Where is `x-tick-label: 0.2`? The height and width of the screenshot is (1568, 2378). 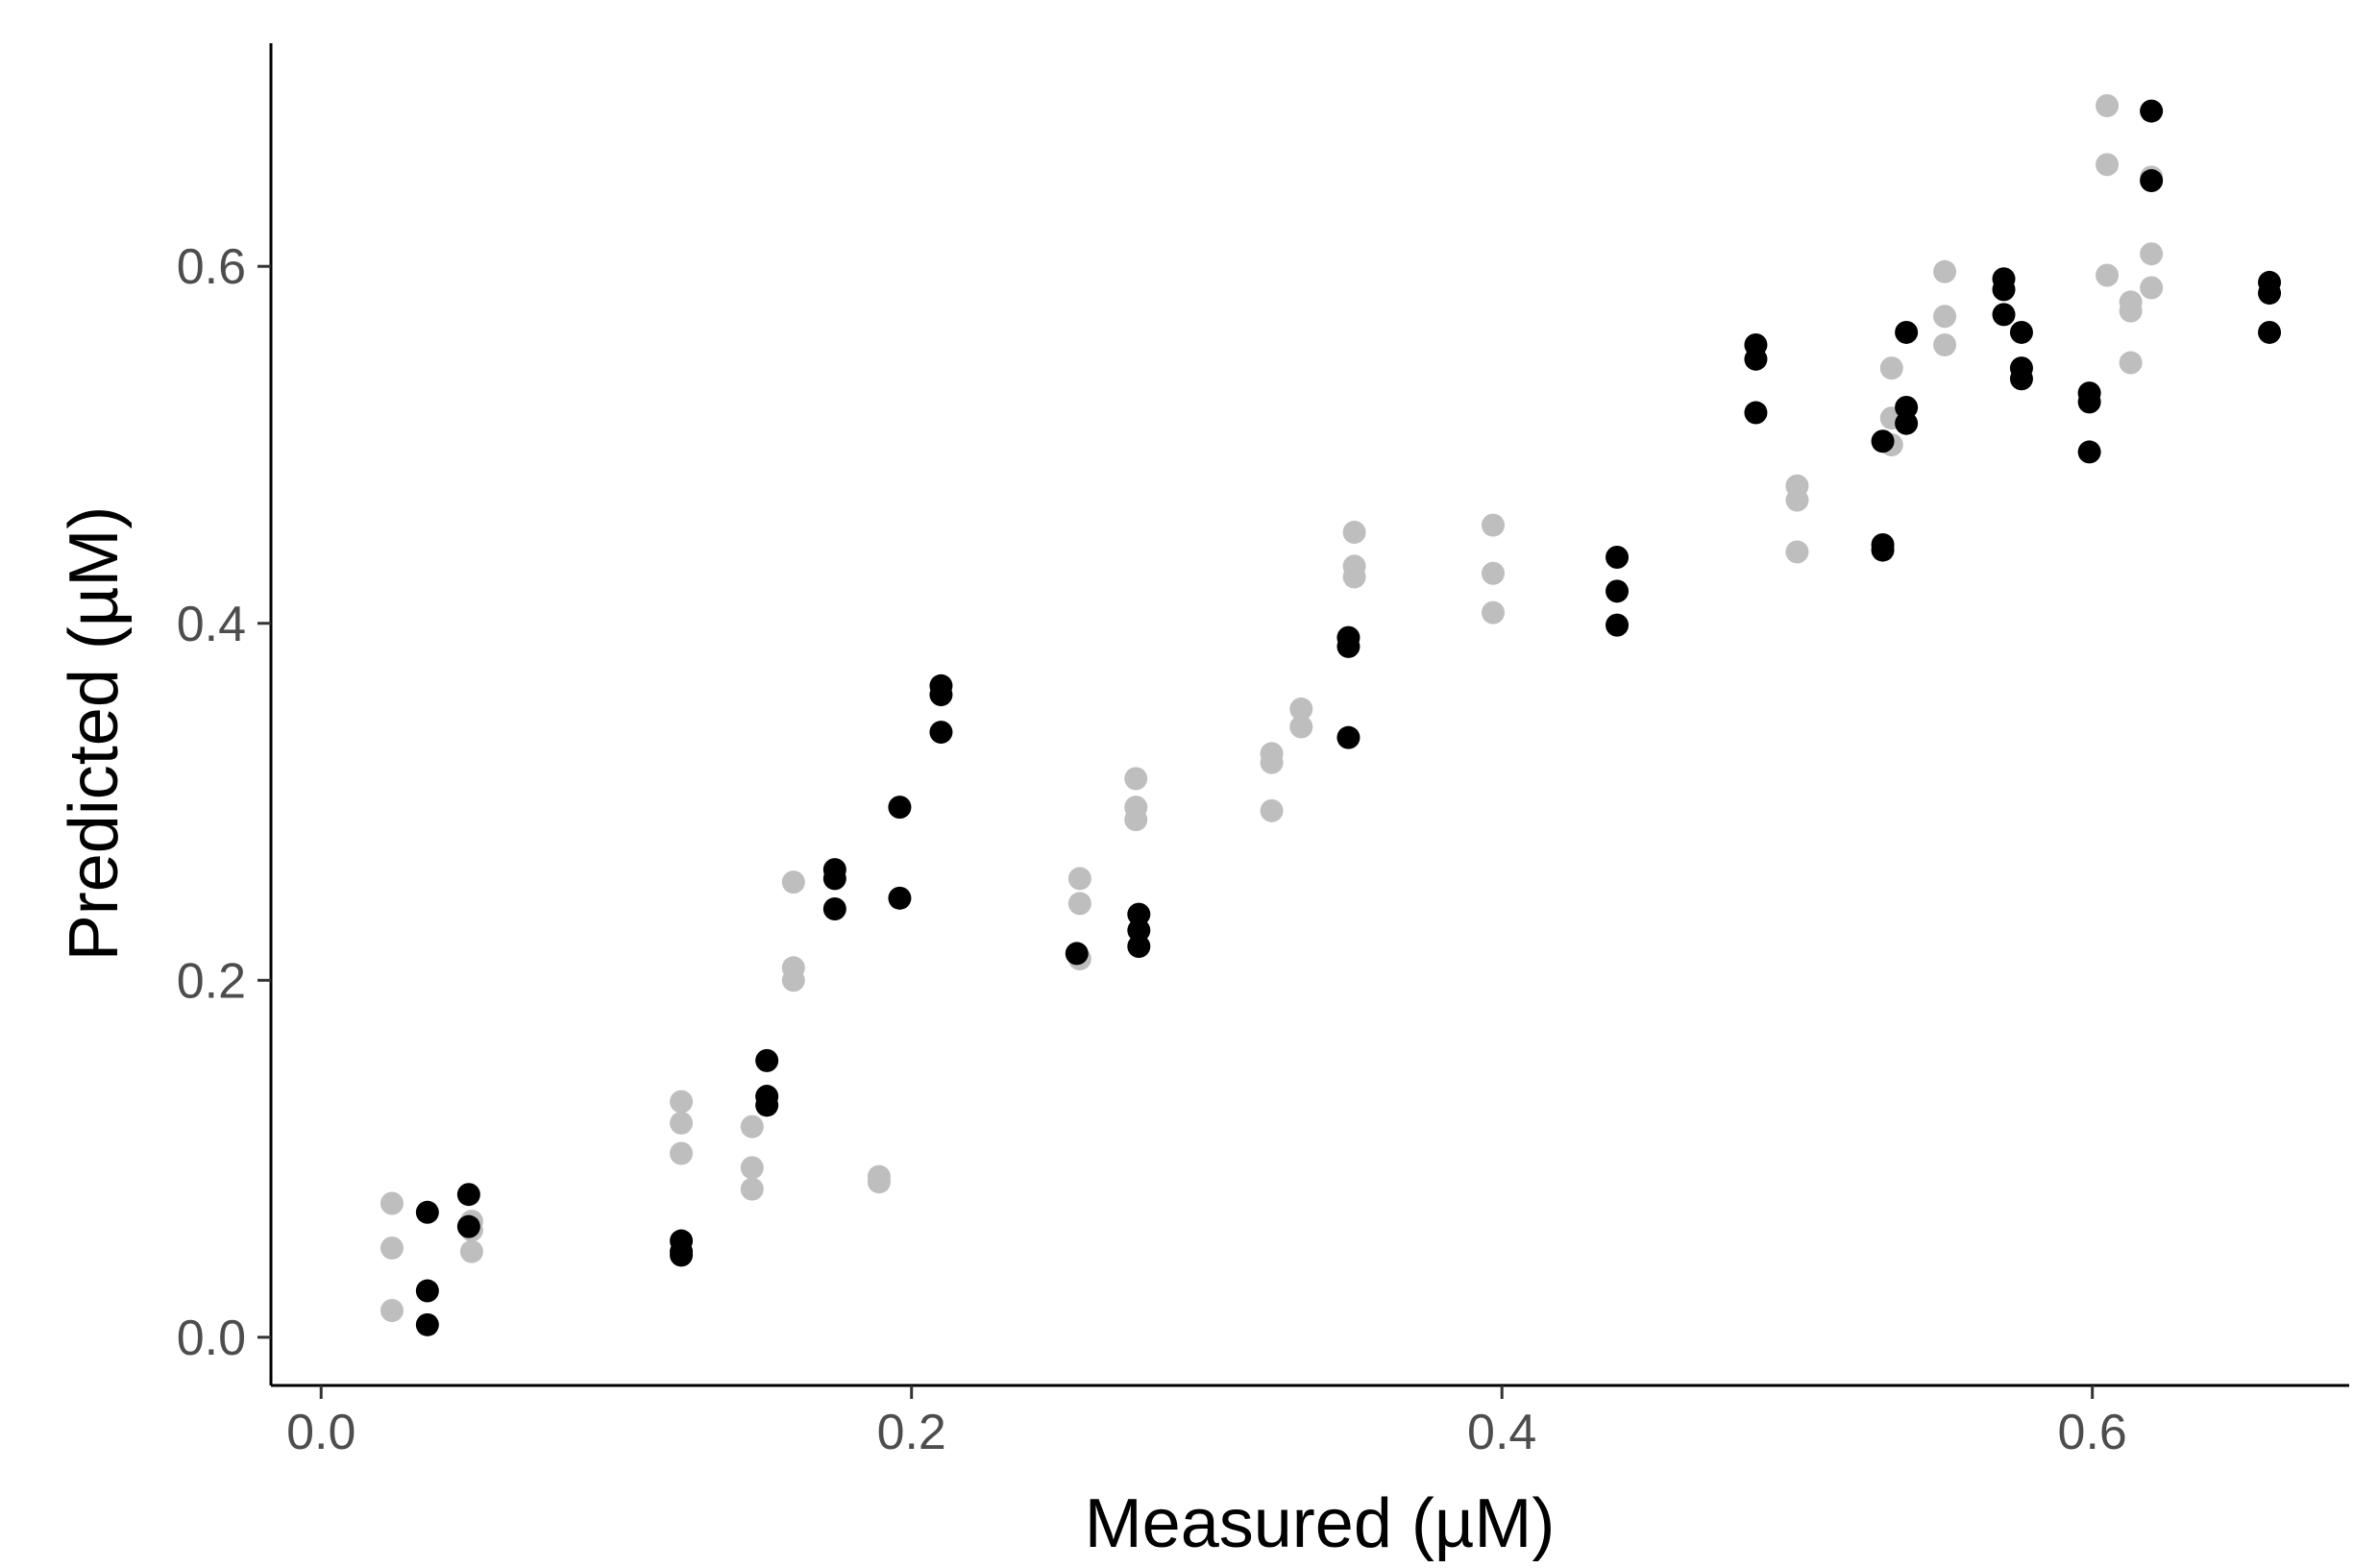
x-tick-label: 0.2 is located at coordinates (911, 1433).